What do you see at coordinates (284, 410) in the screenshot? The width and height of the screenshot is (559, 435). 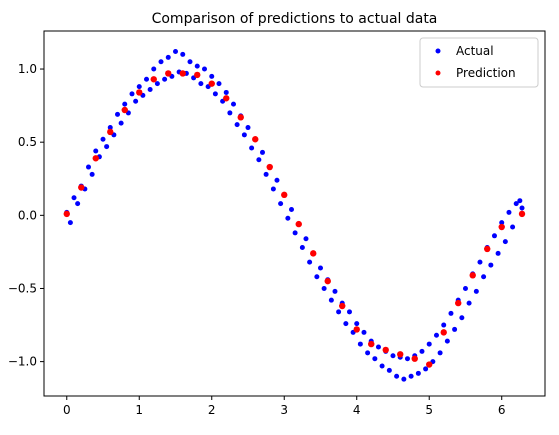 I see `x-tick-label: 3` at bounding box center [284, 410].